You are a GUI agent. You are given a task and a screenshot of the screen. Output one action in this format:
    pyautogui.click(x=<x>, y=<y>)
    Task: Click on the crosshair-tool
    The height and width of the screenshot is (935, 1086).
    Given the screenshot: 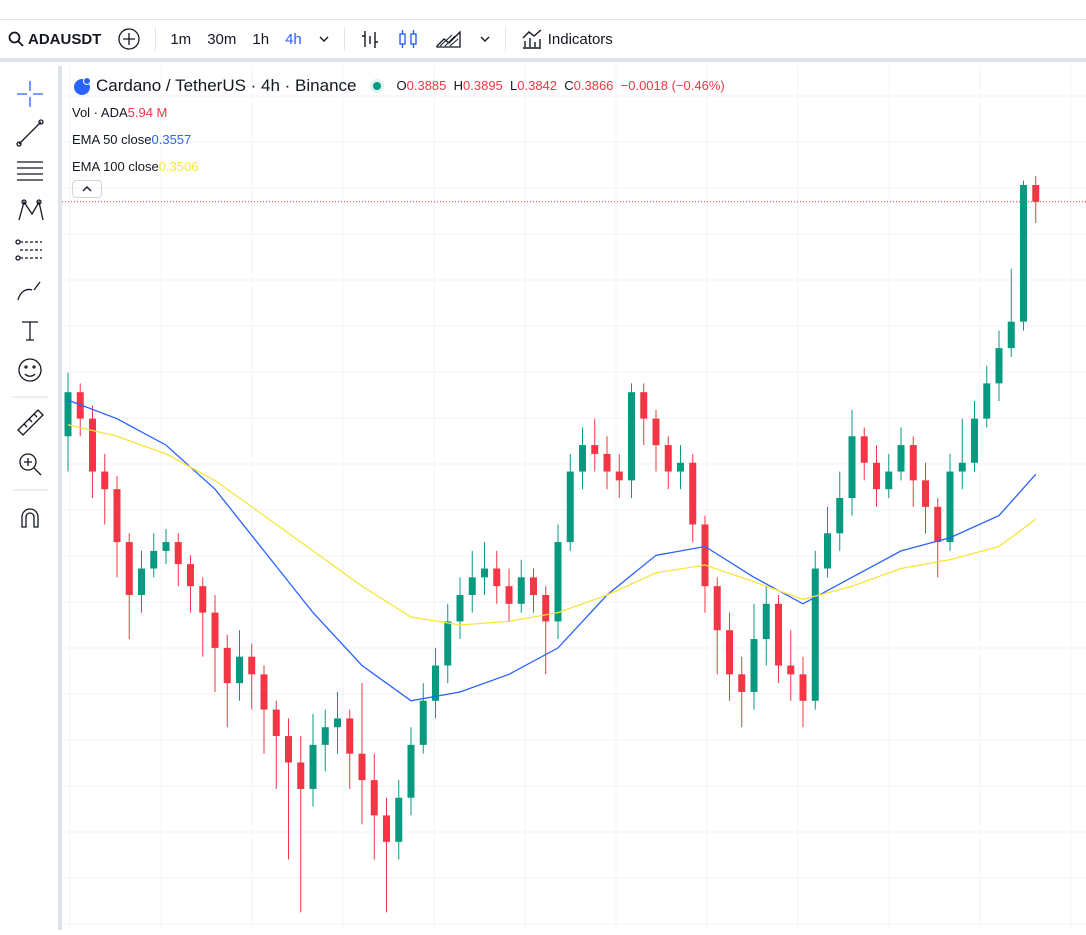 What is the action you would take?
    pyautogui.click(x=30, y=94)
    